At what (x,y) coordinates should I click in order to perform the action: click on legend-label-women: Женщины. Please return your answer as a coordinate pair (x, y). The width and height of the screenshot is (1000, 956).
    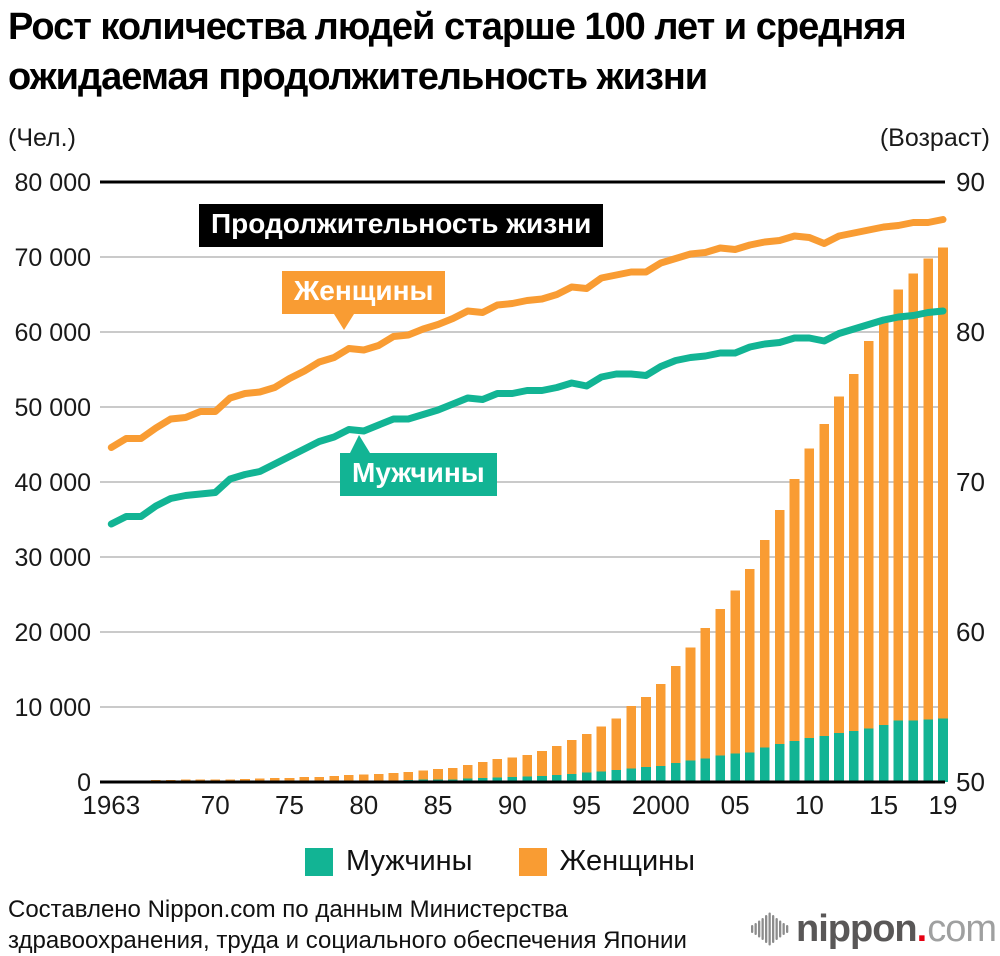
    Looking at the image, I should click on (627, 861).